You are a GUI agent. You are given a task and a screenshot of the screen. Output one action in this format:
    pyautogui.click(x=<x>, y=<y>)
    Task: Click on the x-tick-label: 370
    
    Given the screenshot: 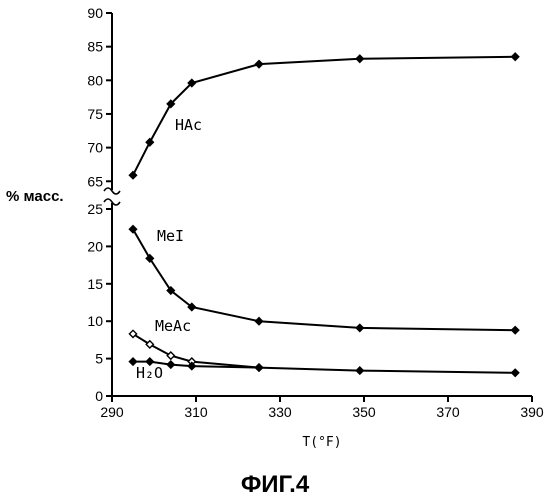 What is the action you would take?
    pyautogui.click(x=448, y=412)
    